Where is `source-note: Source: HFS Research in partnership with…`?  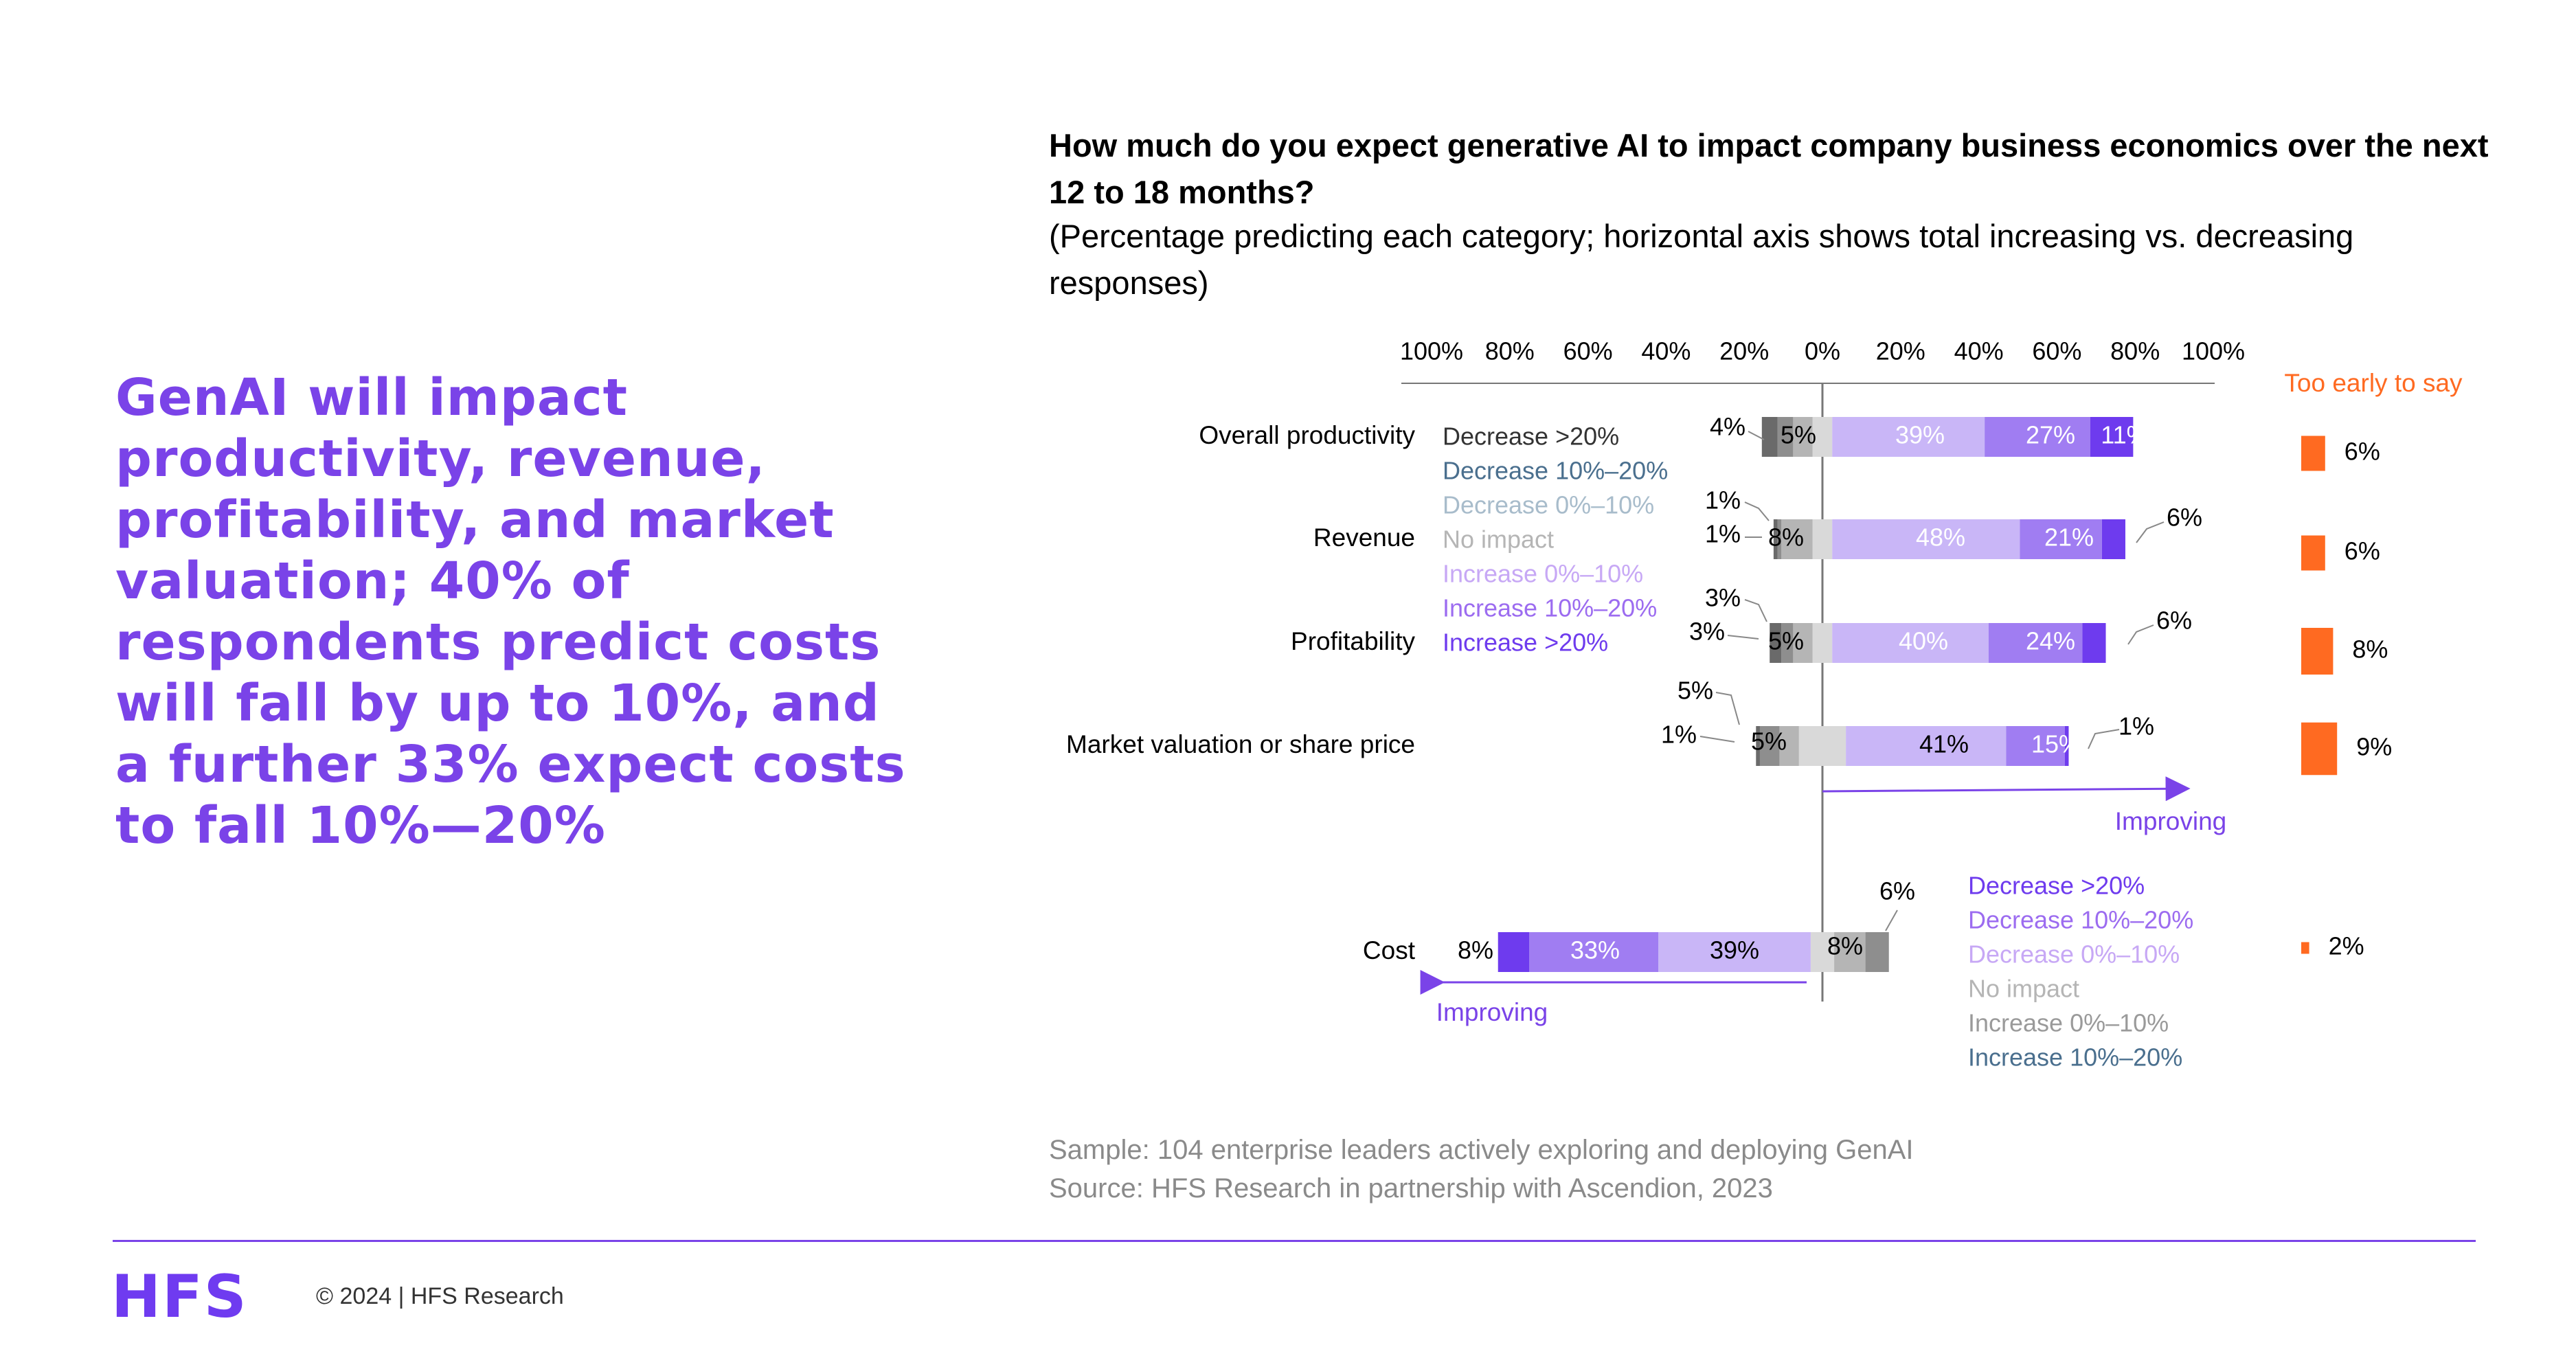
source-note: Source: HFS Research in partnership with… is located at coordinates (1411, 1188).